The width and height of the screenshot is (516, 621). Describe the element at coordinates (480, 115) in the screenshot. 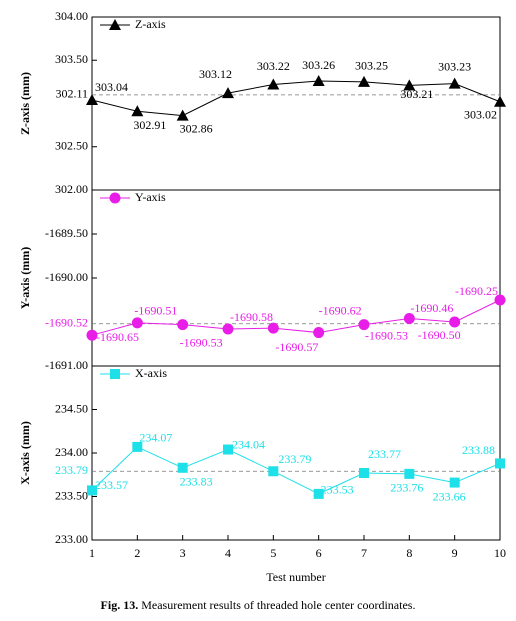

I see `data-label: 303.02` at that location.